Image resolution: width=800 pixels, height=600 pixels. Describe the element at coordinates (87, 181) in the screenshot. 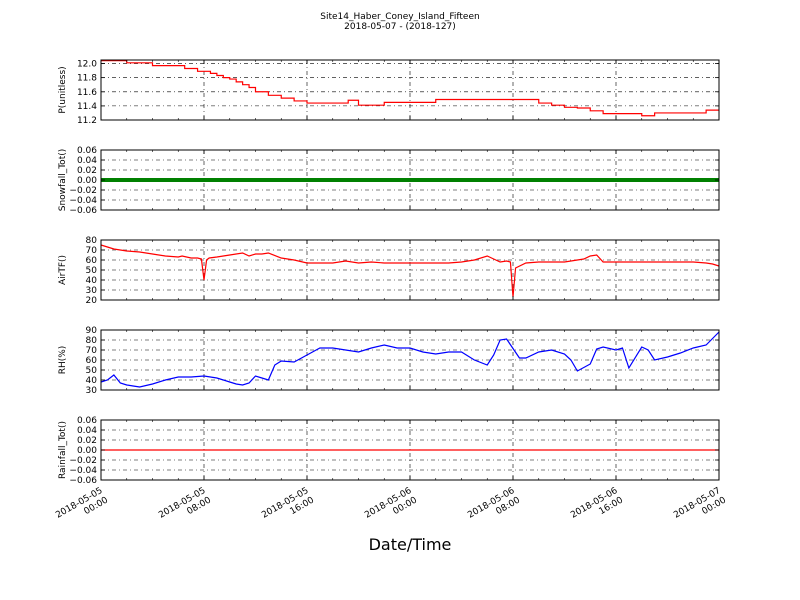

I see `y-tick-label: 0.00` at that location.